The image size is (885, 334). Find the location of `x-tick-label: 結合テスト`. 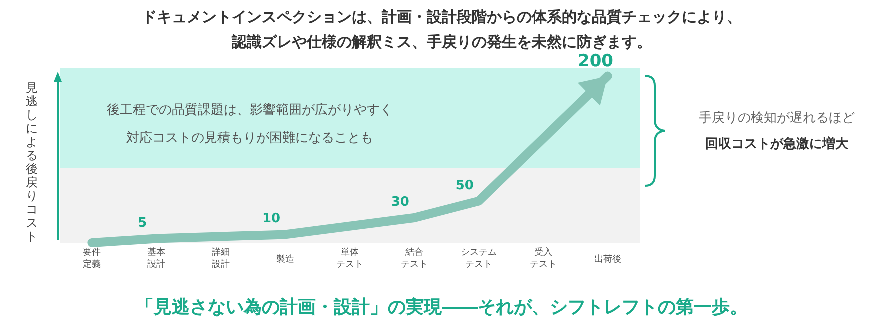

x-tick-label: 結合テスト is located at coordinates (414, 258).